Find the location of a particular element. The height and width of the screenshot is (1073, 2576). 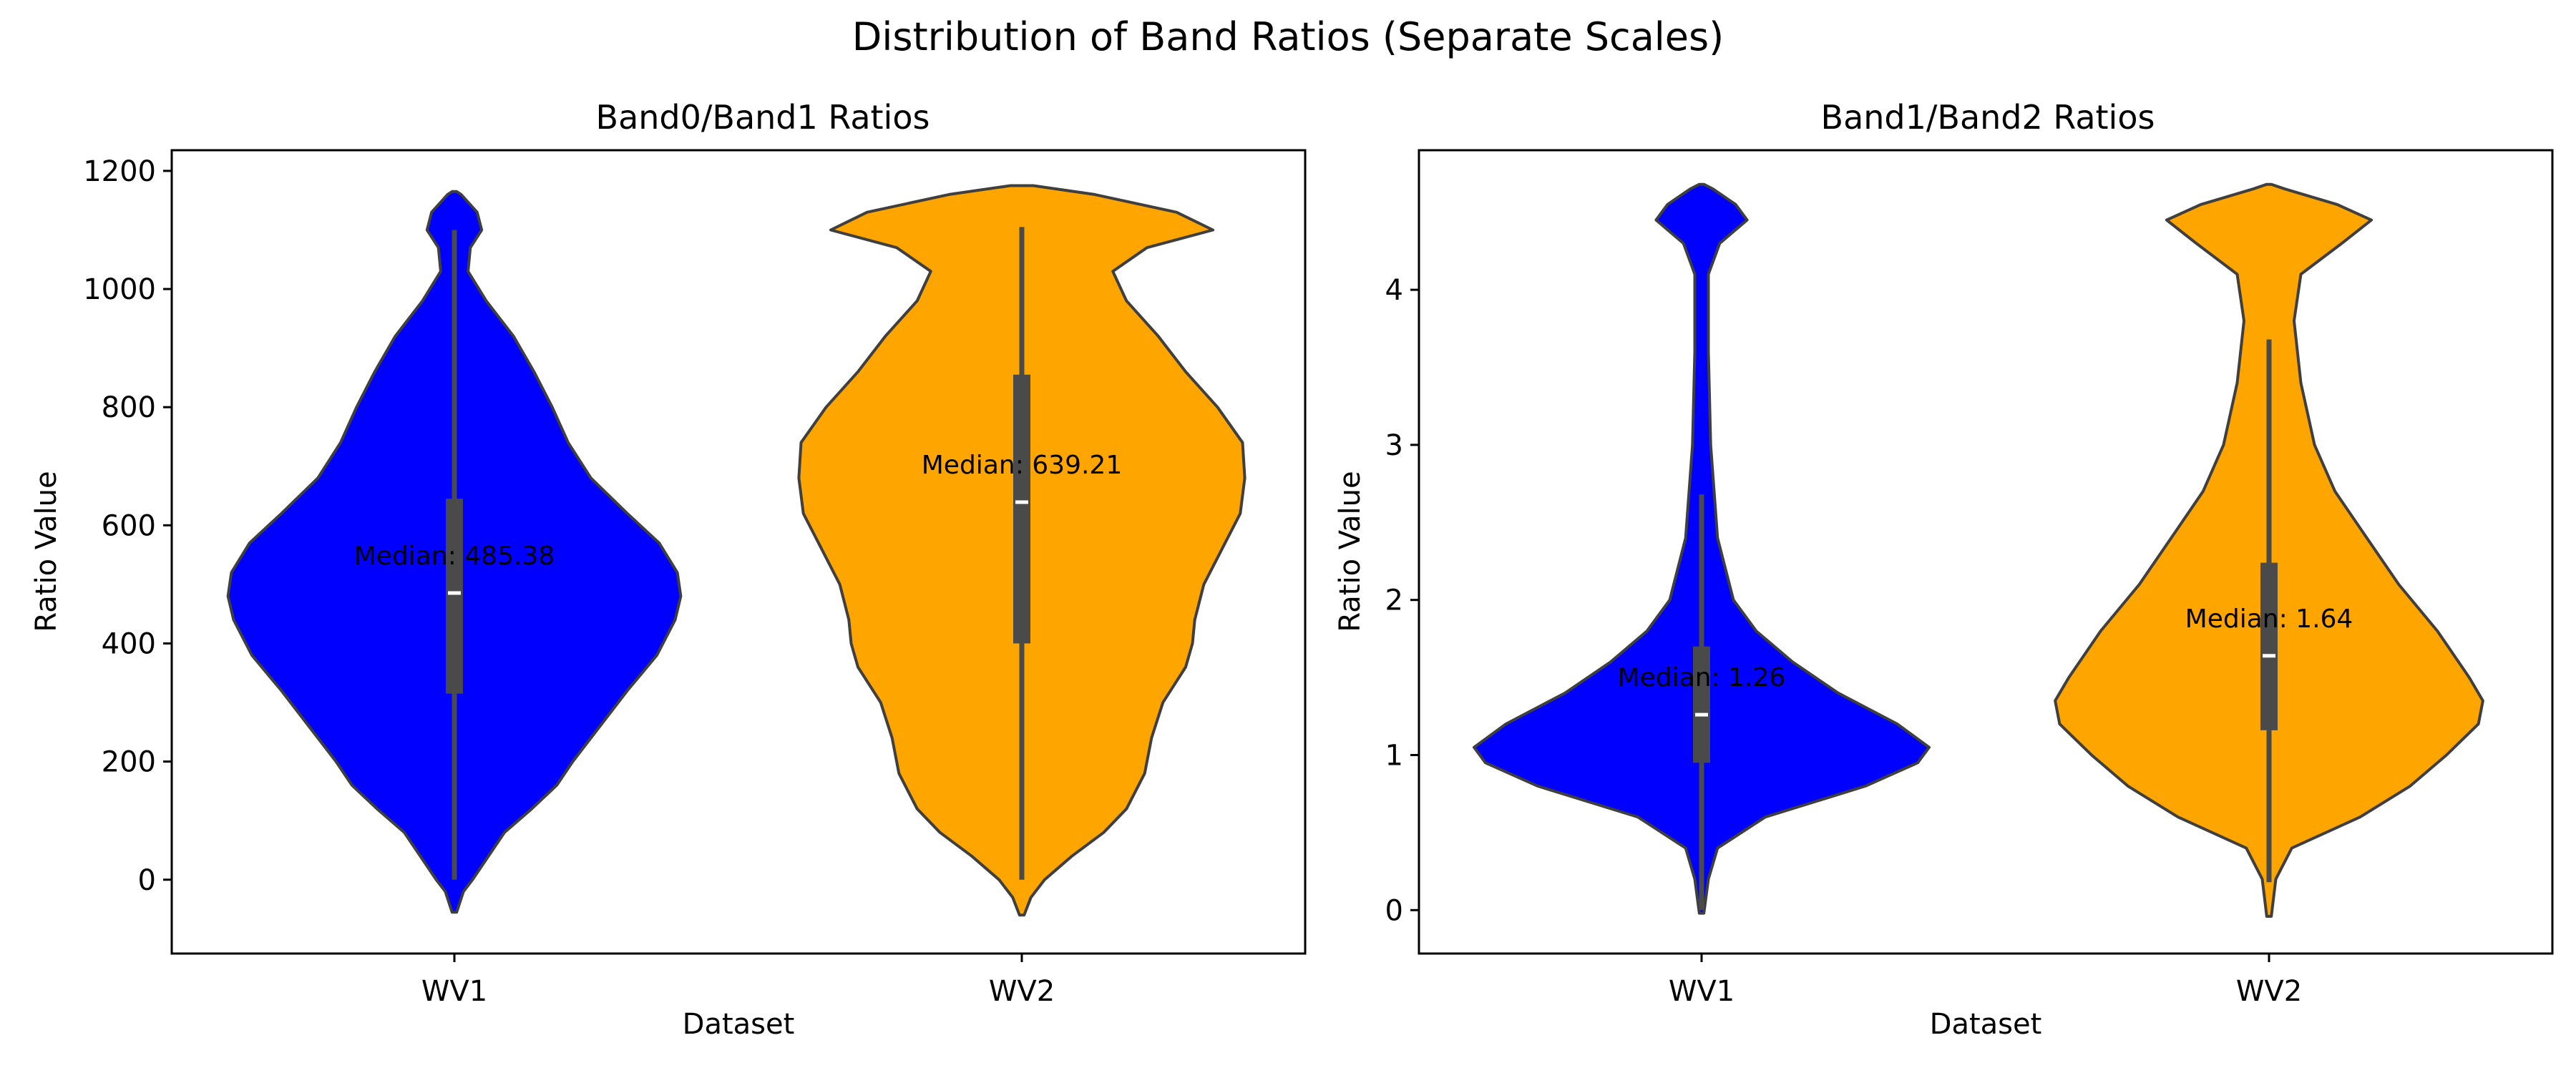

median-label-wv1: Median: 1.26 is located at coordinates (1702, 677).